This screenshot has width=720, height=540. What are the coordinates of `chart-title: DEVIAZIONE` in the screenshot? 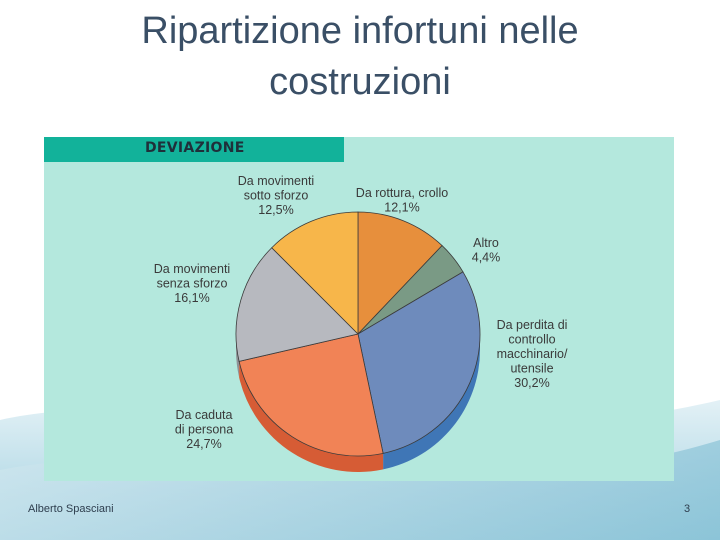 It's located at (195, 148).